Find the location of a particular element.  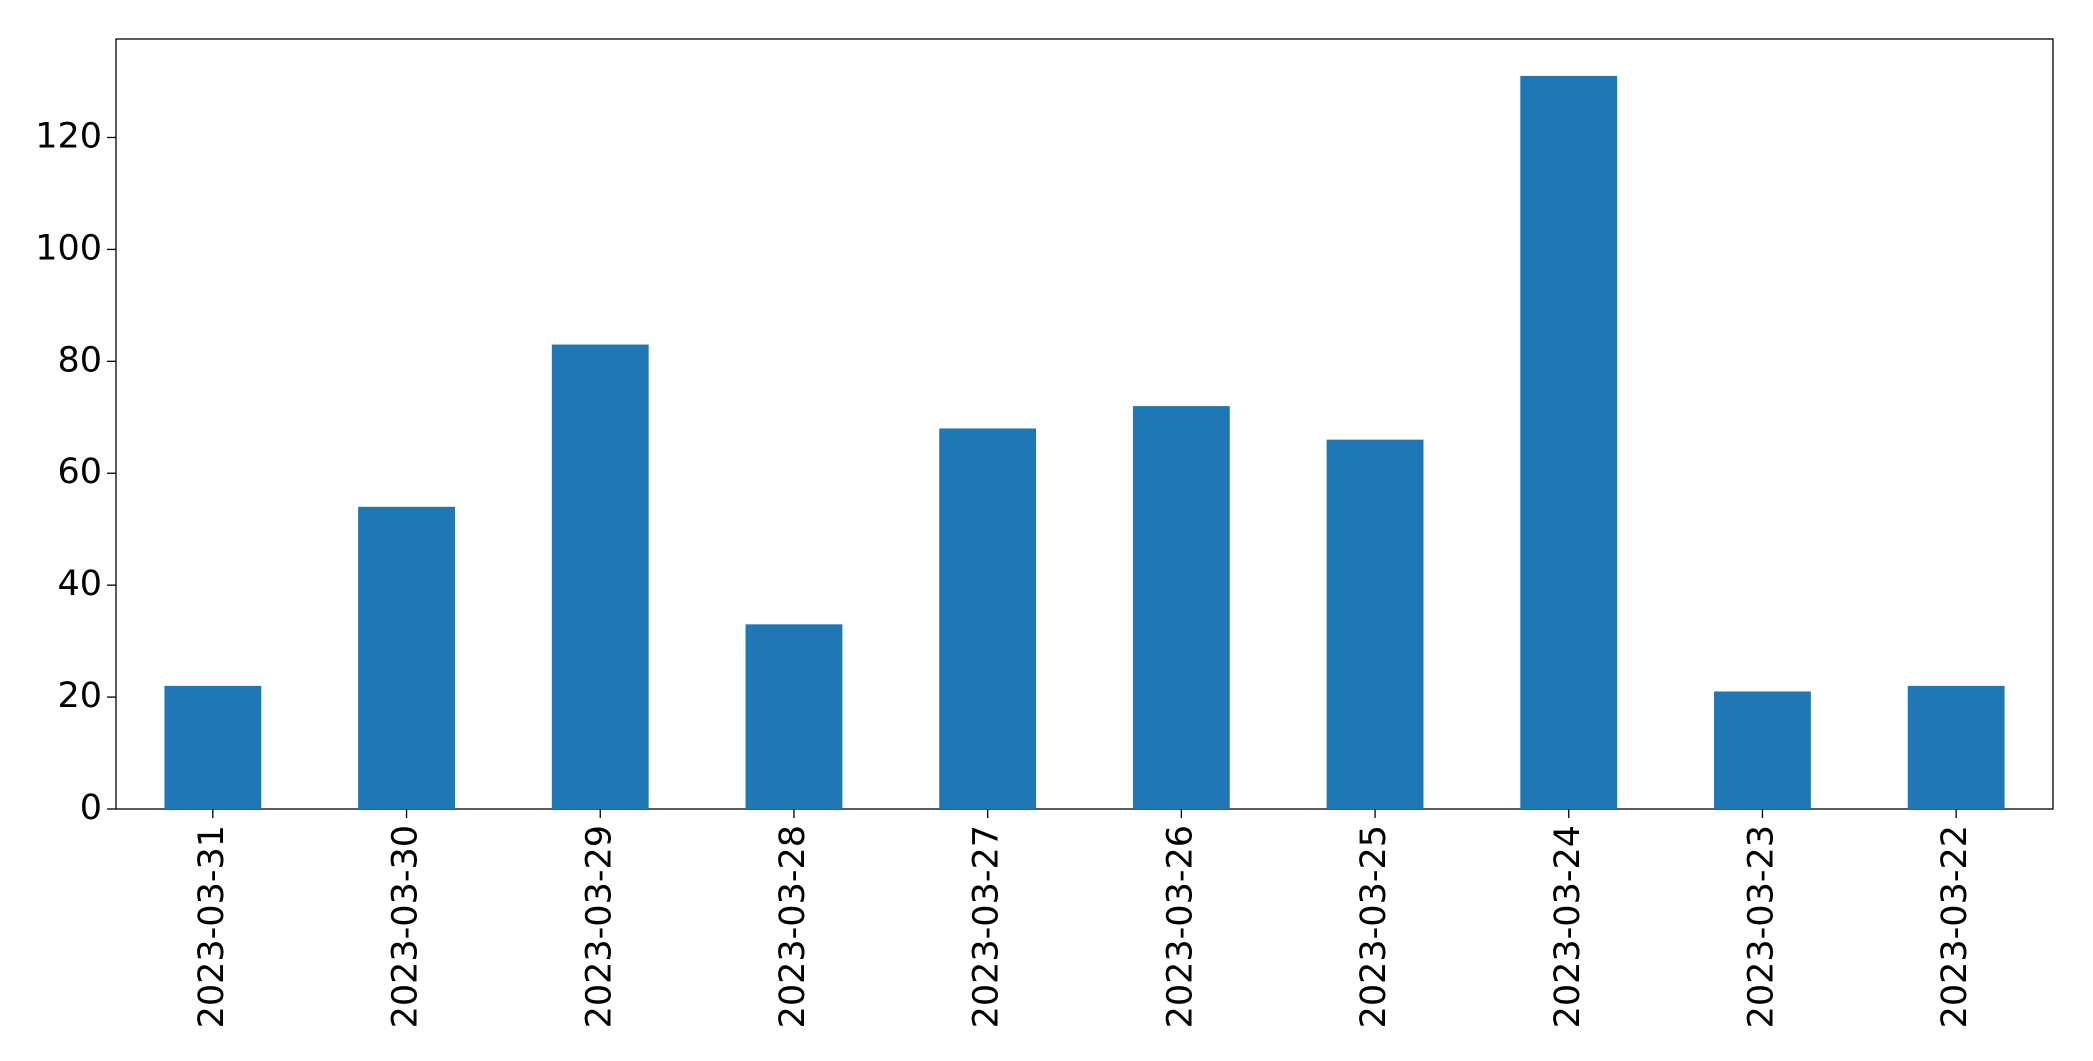

x-tick-label: 2023-03-23 is located at coordinates (1761, 926).